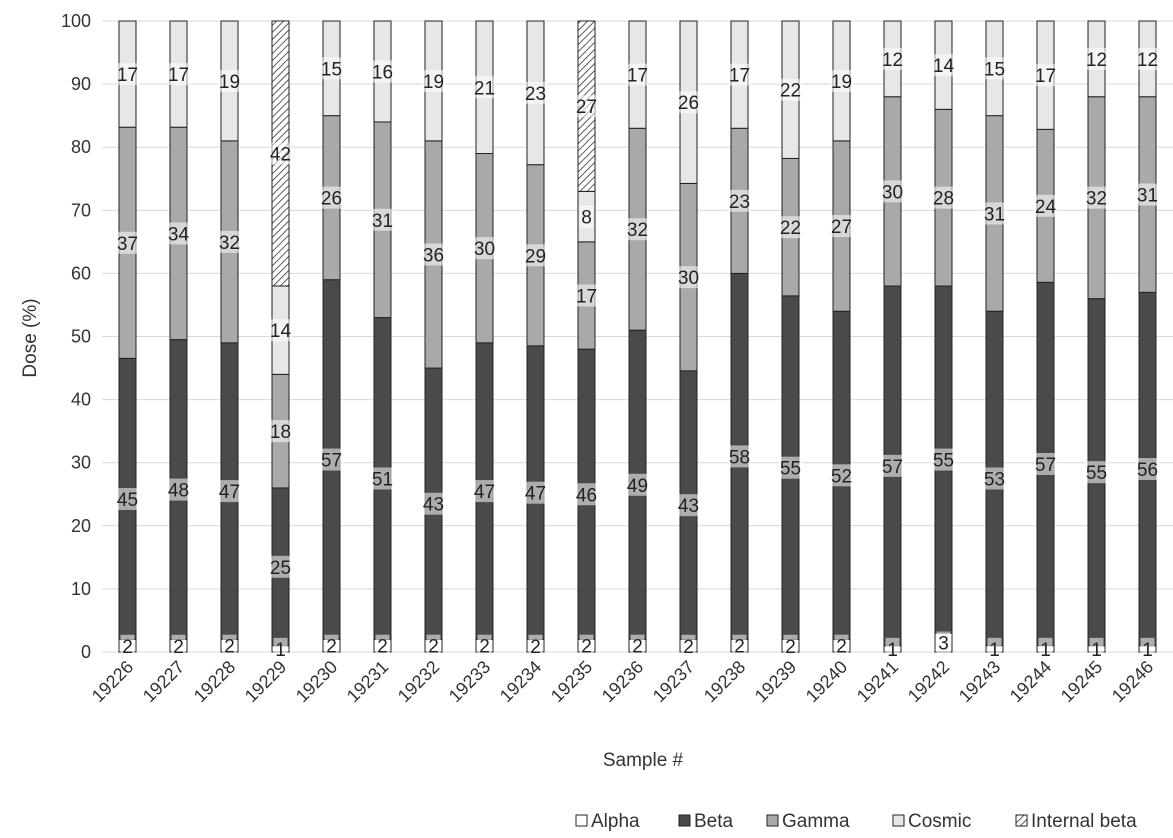 This screenshot has width=1173, height=838. What do you see at coordinates (81, 400) in the screenshot?
I see `y-tick-label: 40` at bounding box center [81, 400].